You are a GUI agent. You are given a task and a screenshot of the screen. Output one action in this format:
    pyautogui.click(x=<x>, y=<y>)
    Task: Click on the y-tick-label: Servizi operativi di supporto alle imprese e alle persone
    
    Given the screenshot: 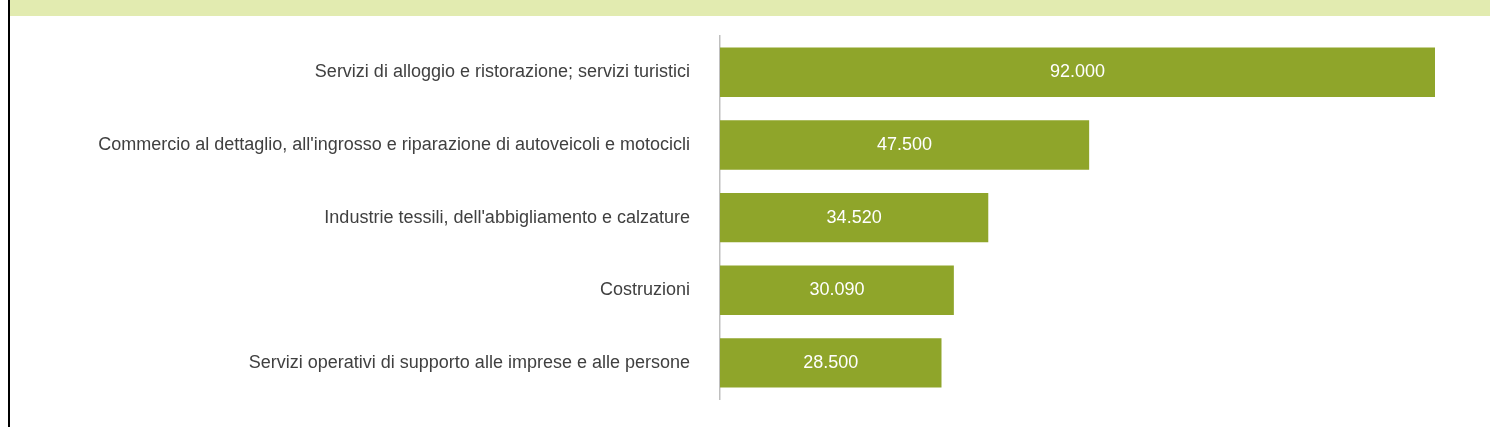 What is the action you would take?
    pyautogui.click(x=469, y=361)
    